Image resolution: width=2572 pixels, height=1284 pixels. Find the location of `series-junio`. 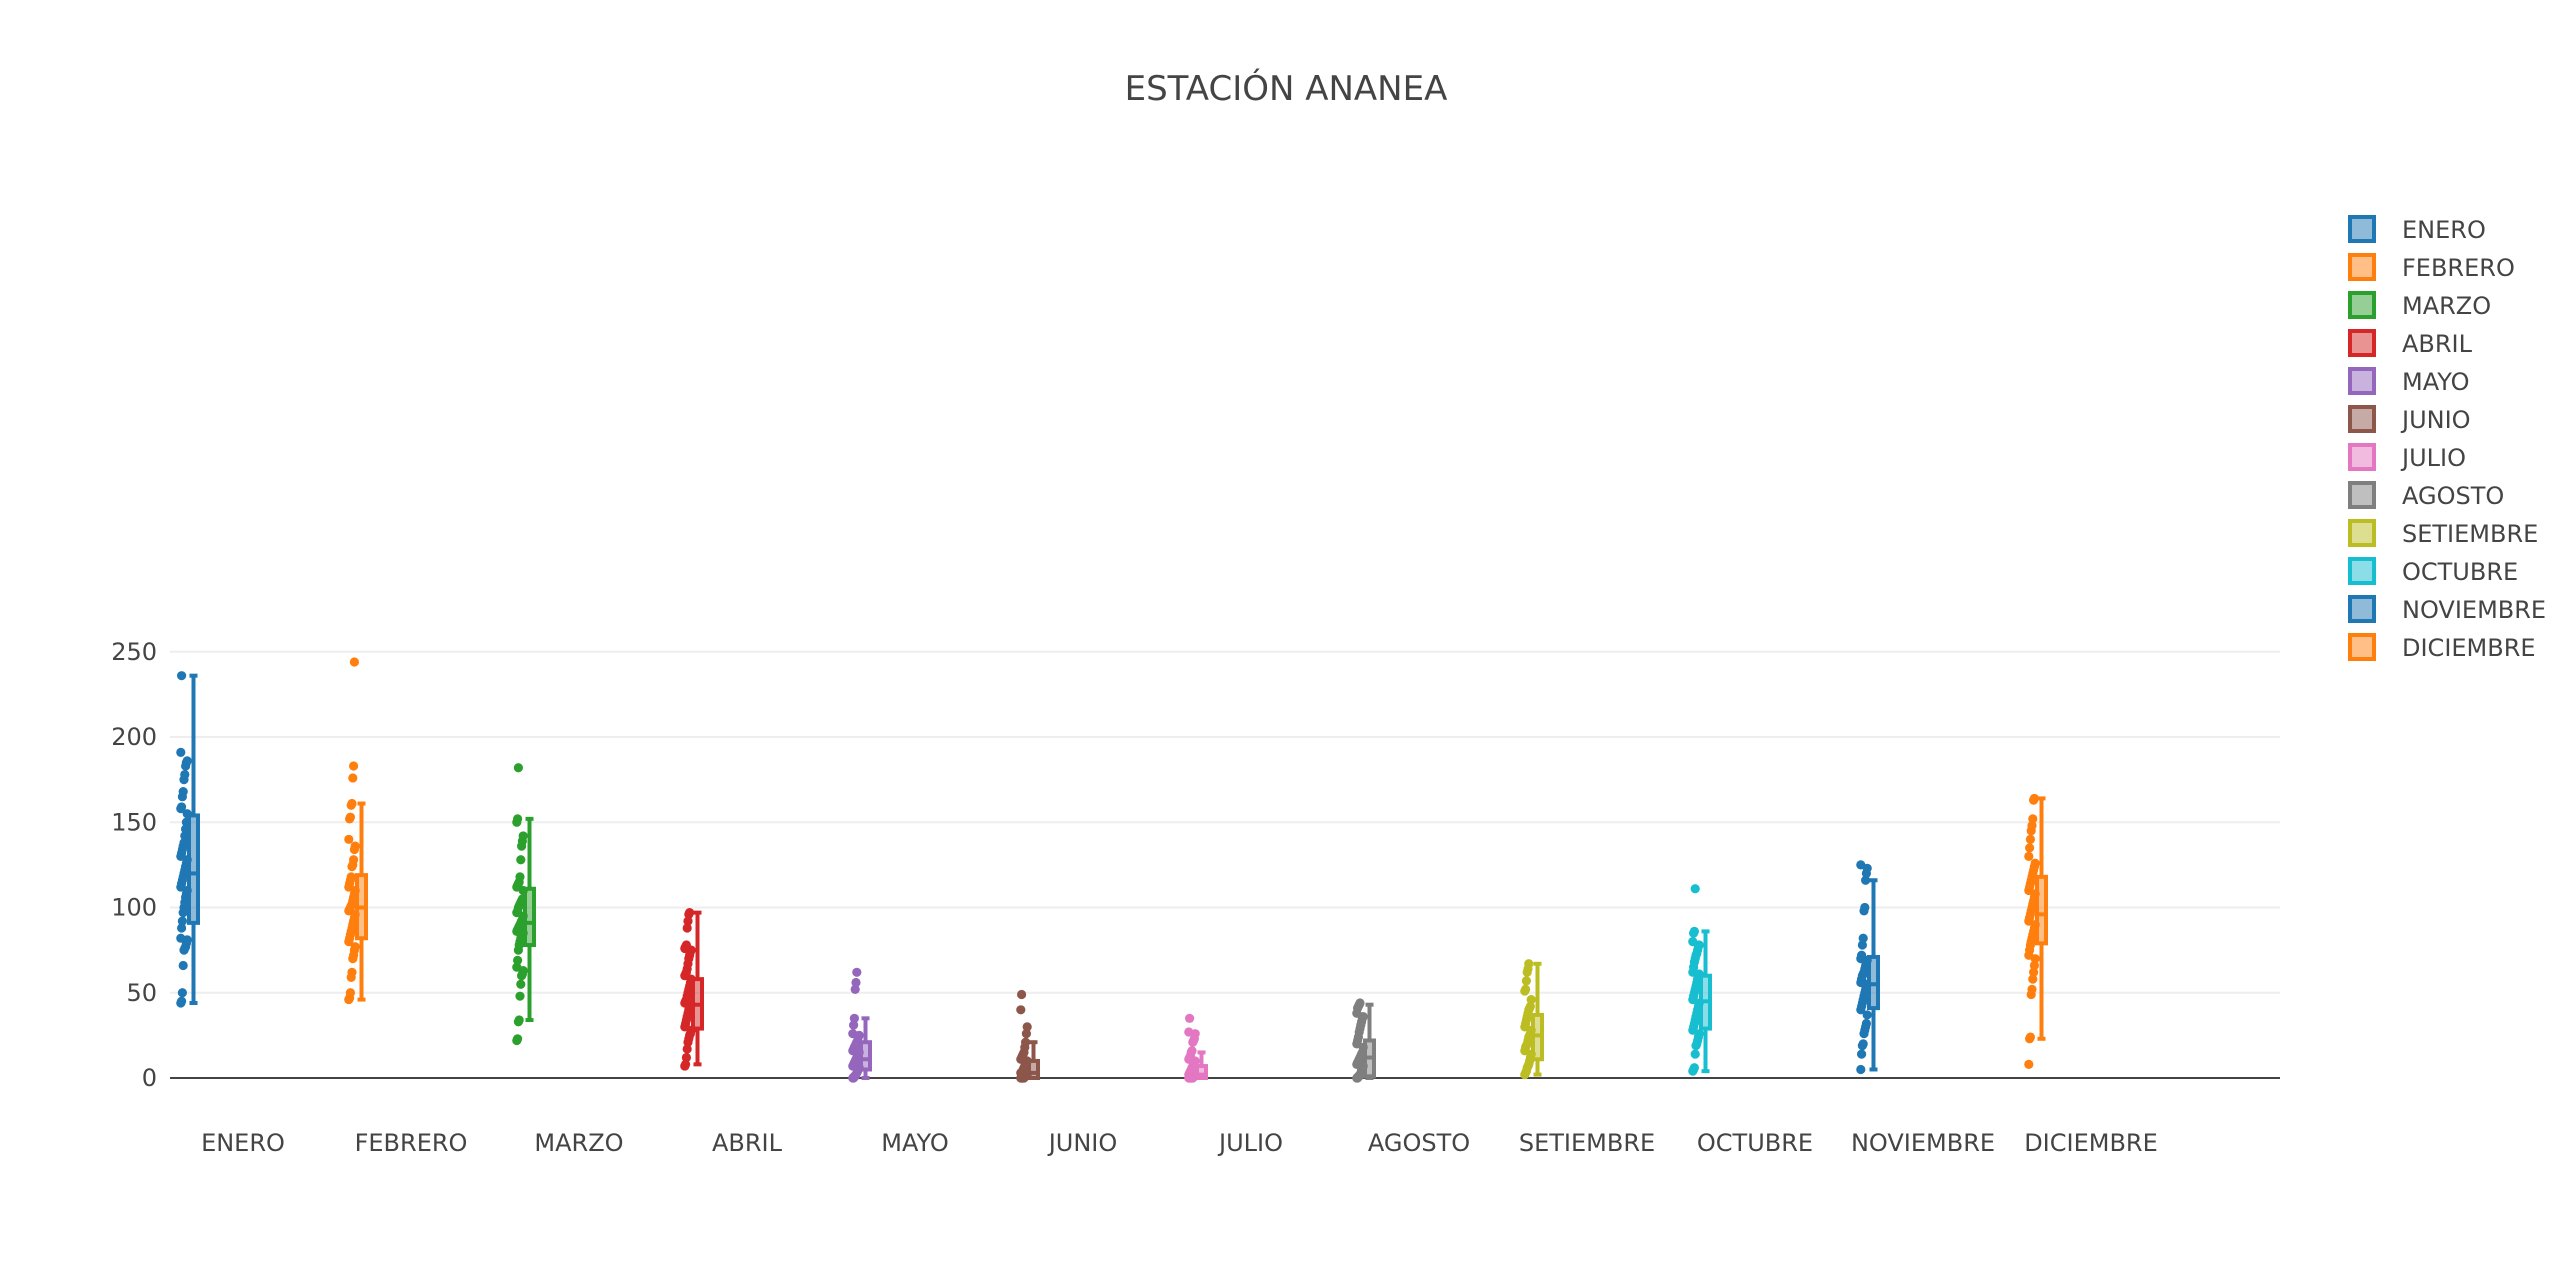

series-junio is located at coordinates (1028, 1036).